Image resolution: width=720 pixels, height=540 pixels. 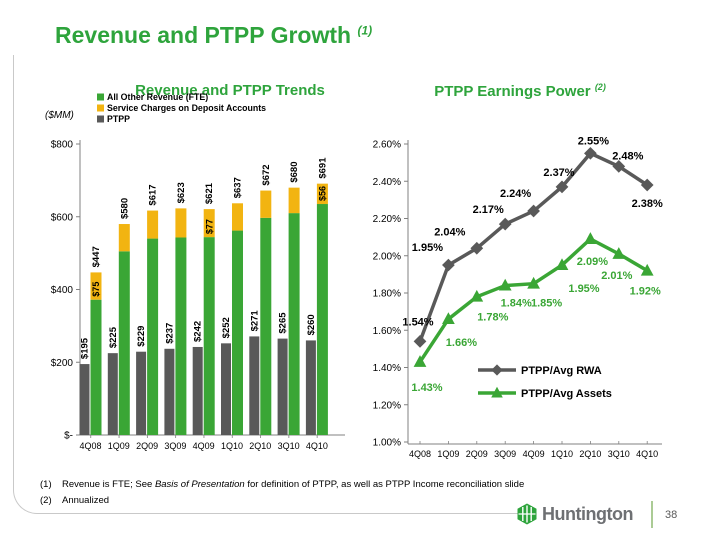 I want to click on bar-label-total: $617, so click(x=153, y=194).